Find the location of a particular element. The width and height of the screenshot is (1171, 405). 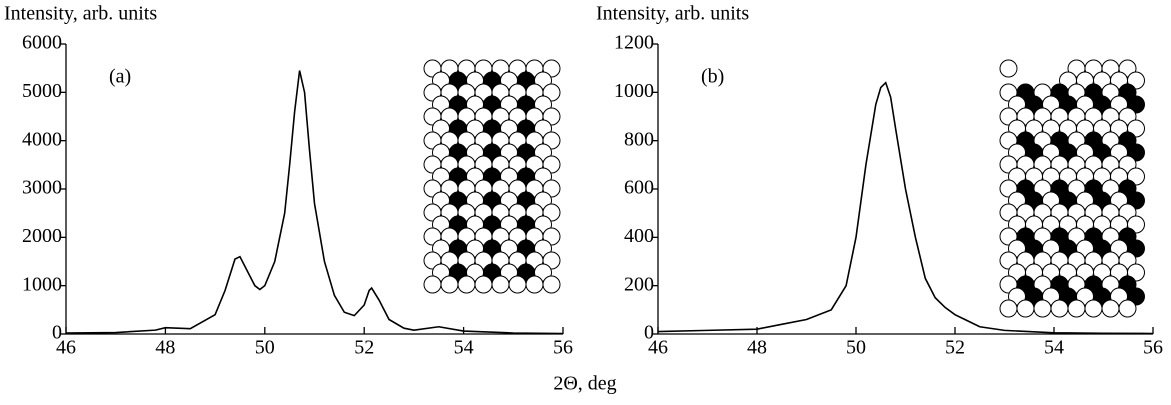

y-tick-label: 2000 is located at coordinates (42, 236).